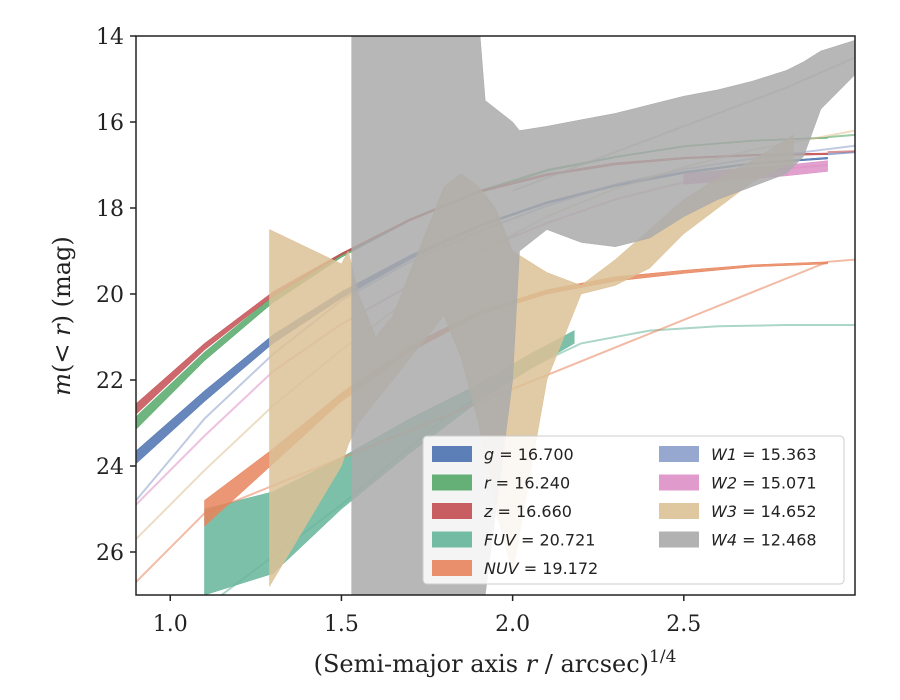  Describe the element at coordinates (679, 482) in the screenshot. I see `legend-swatch-w2` at that location.